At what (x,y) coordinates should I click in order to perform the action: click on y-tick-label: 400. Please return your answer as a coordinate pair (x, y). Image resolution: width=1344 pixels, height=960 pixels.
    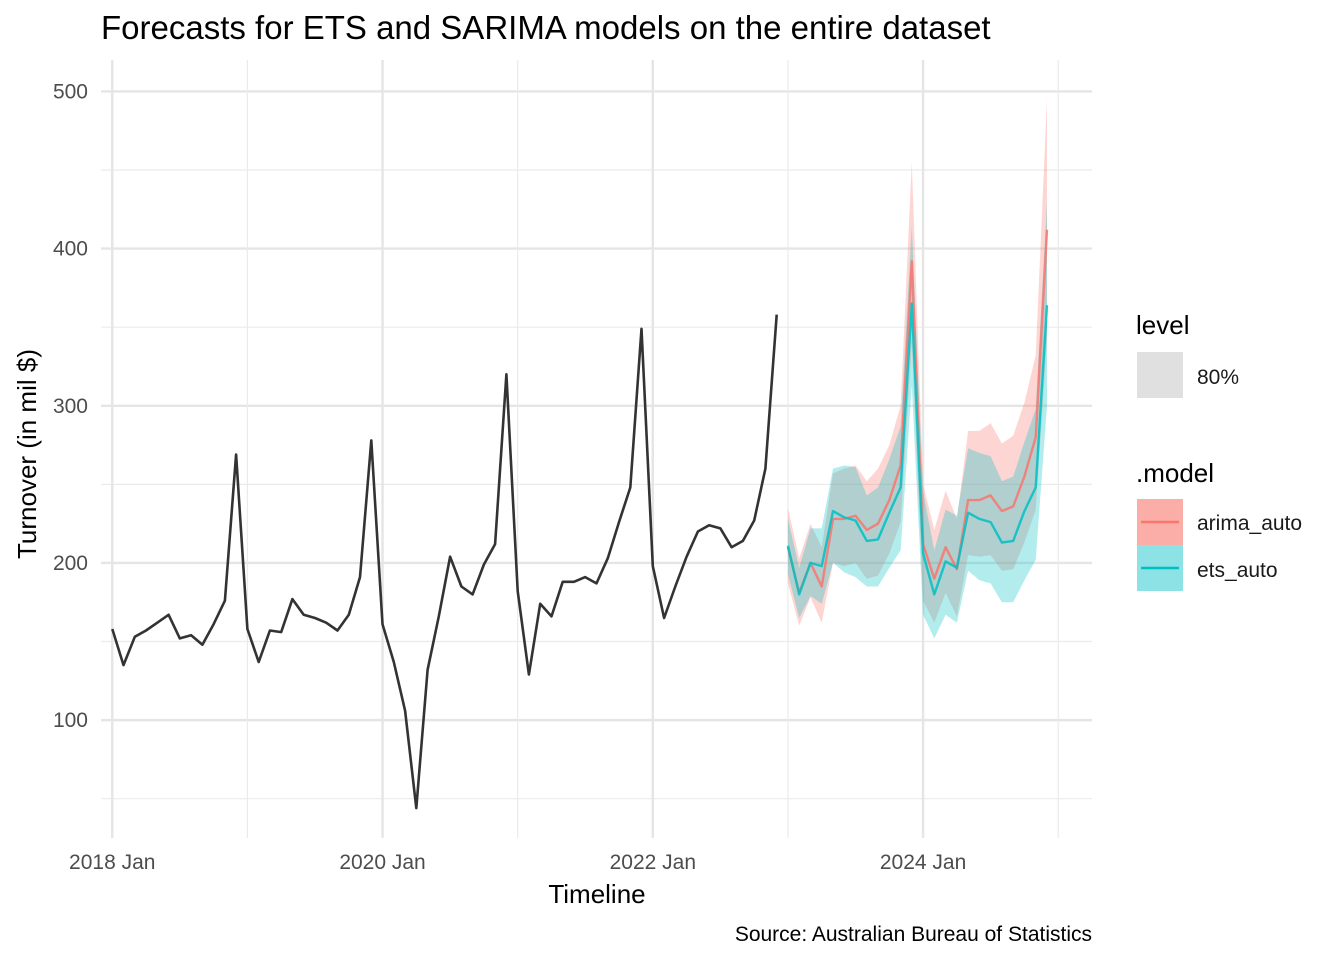
    Looking at the image, I should click on (70, 249).